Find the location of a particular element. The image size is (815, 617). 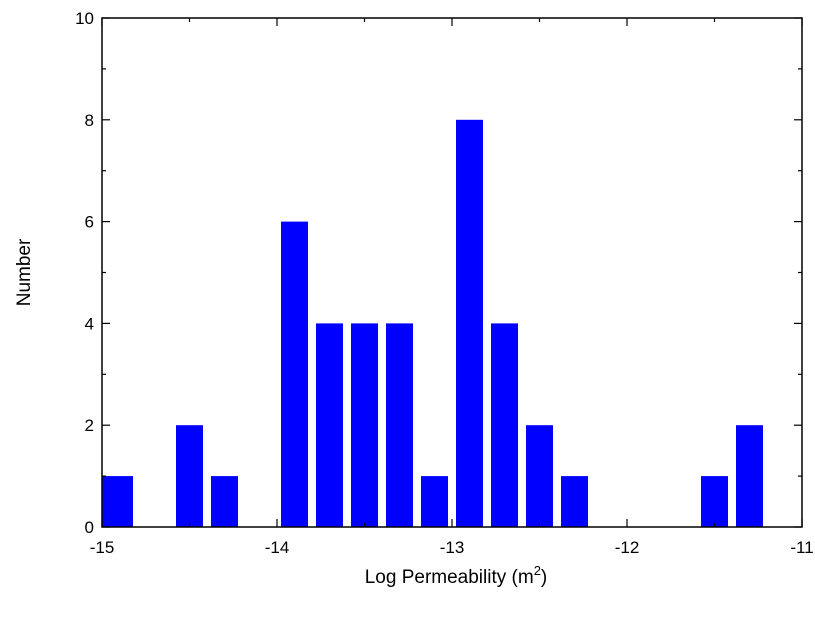

x-axis-title-main: Log Permeability (m is located at coordinates (449, 577).